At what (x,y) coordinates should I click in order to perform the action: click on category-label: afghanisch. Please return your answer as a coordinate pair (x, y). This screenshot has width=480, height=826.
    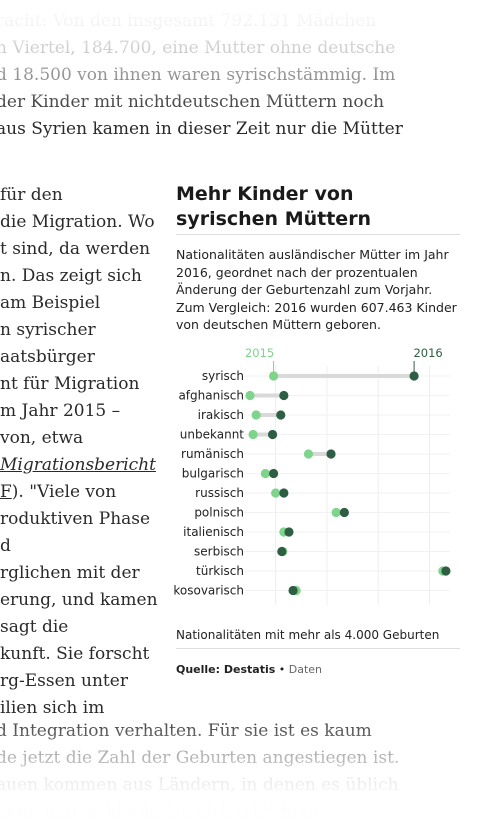
    Looking at the image, I should click on (211, 396).